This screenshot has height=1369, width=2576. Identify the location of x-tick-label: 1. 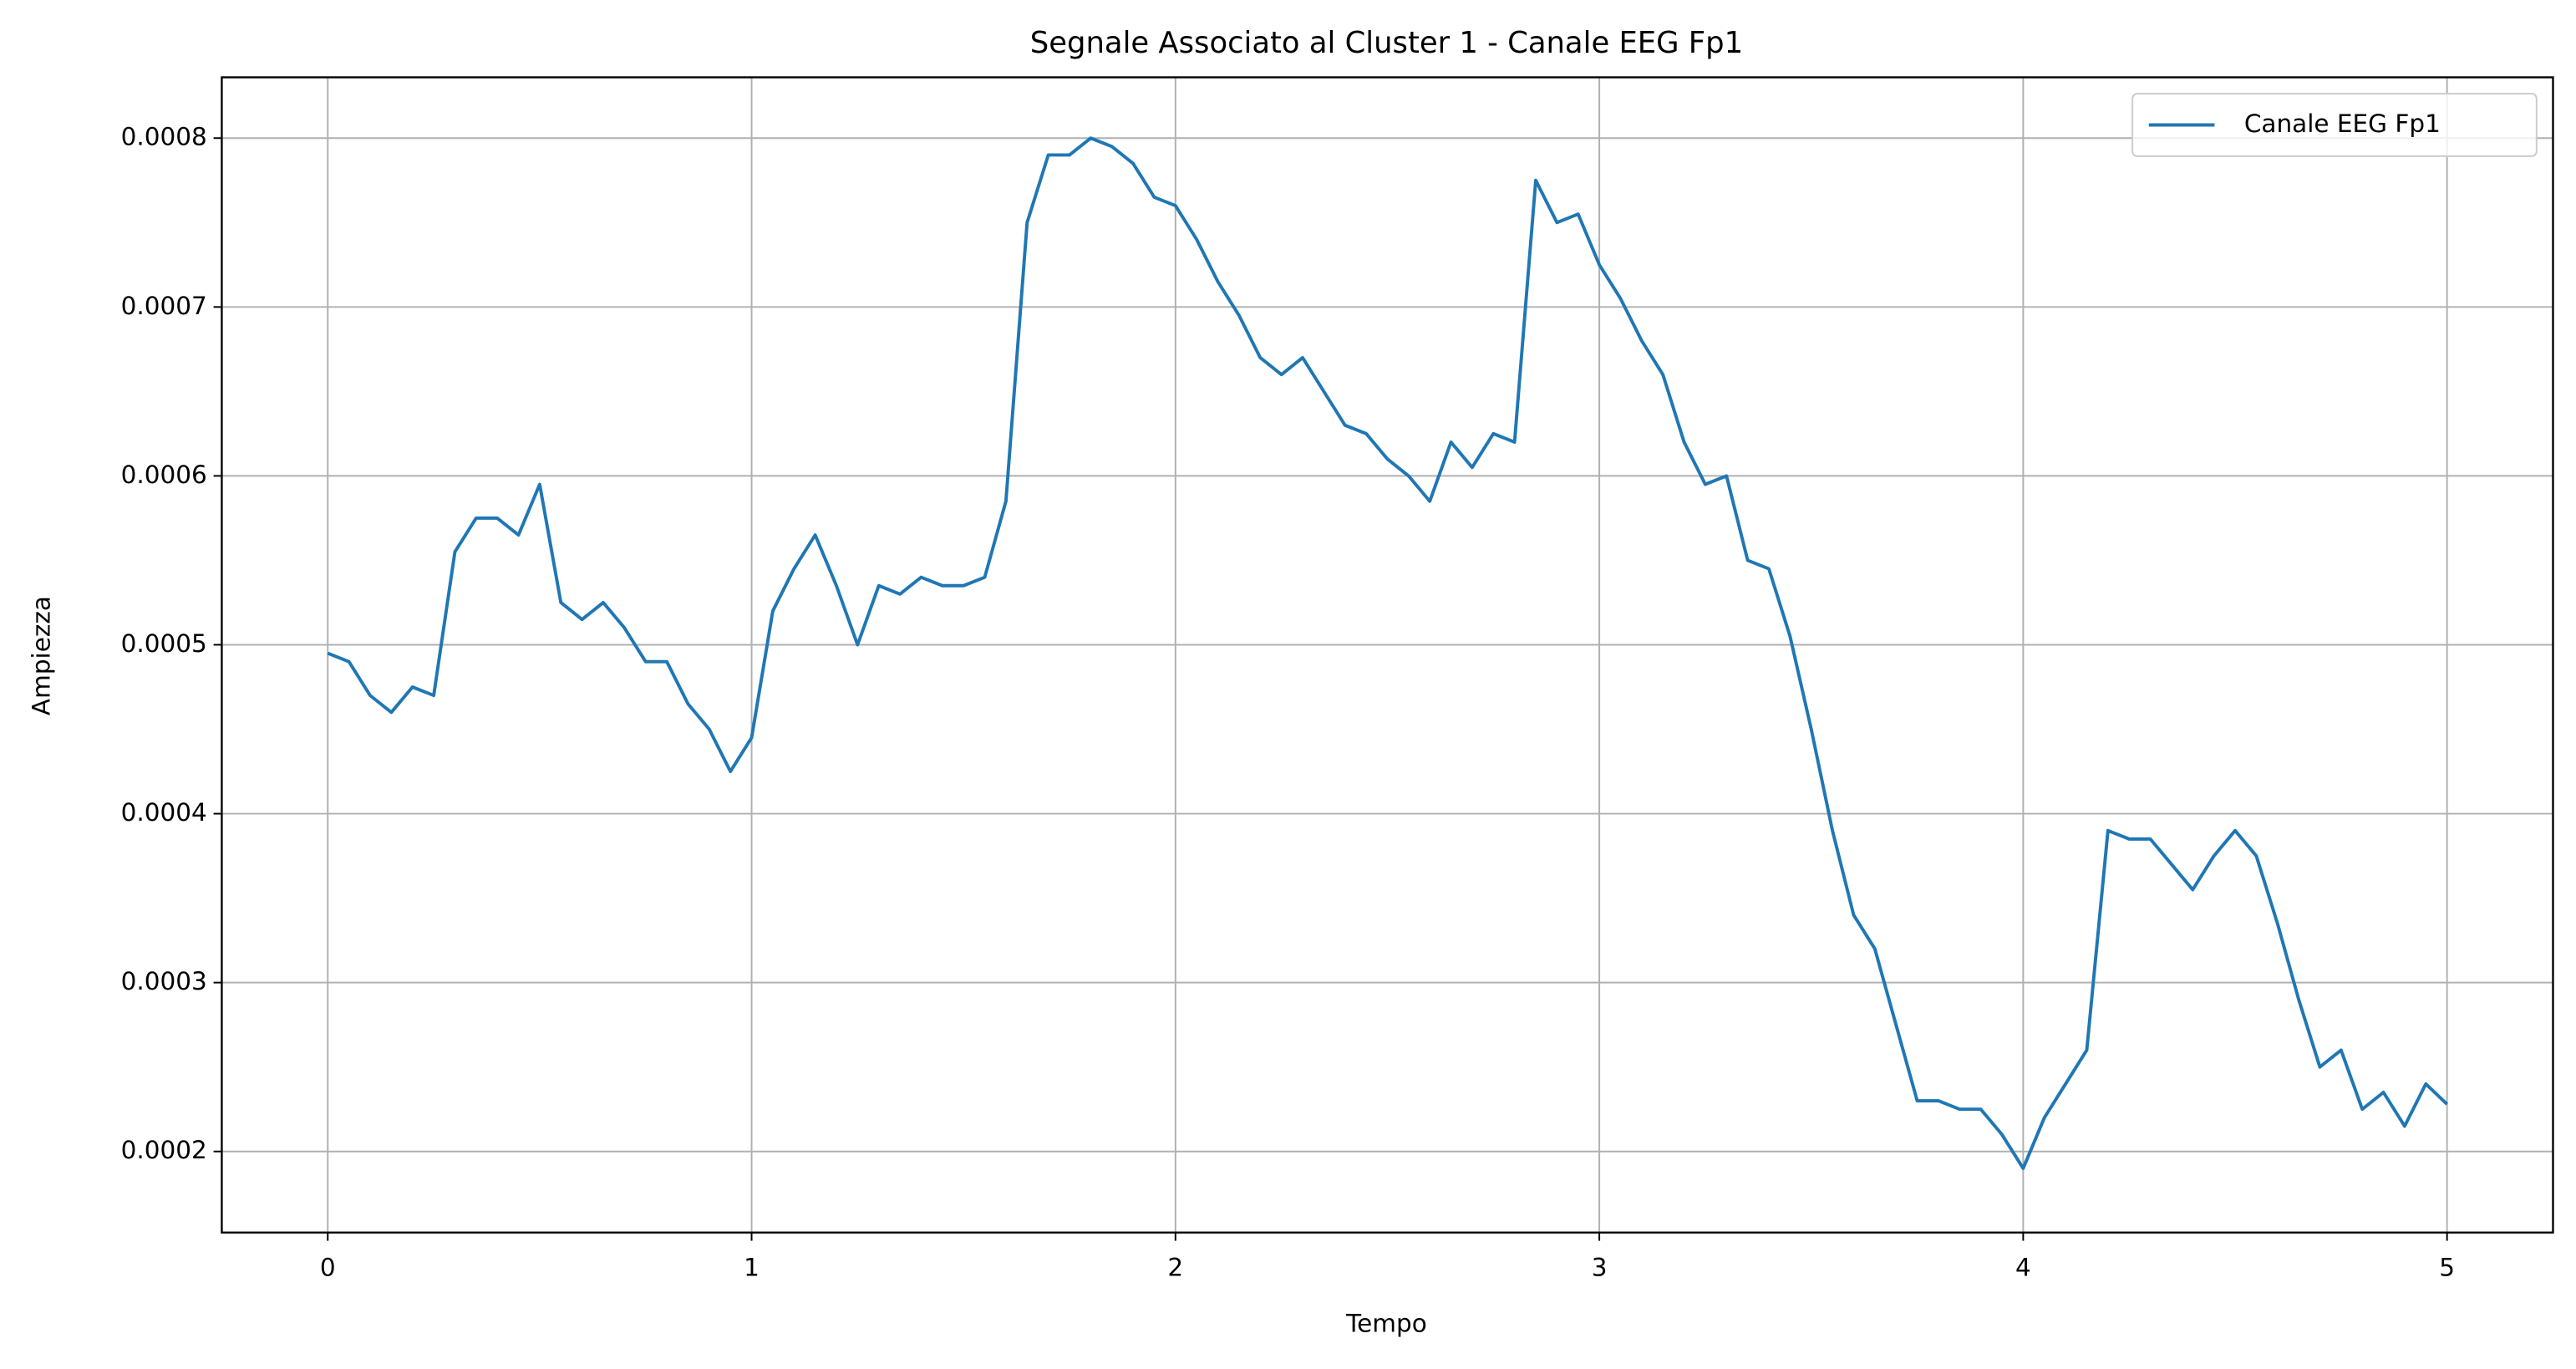
(752, 1267).